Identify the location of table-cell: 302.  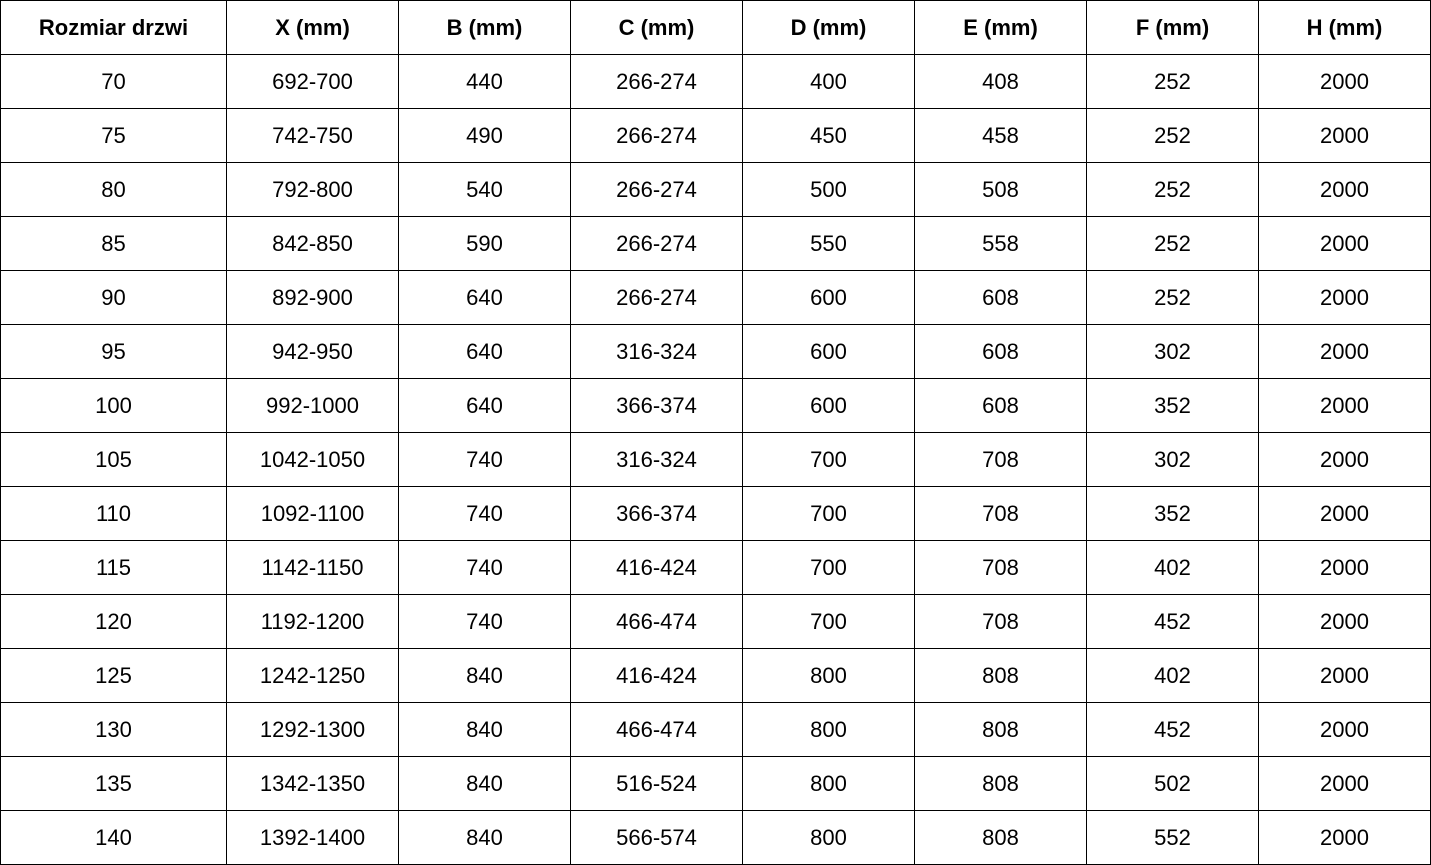
(1172, 351).